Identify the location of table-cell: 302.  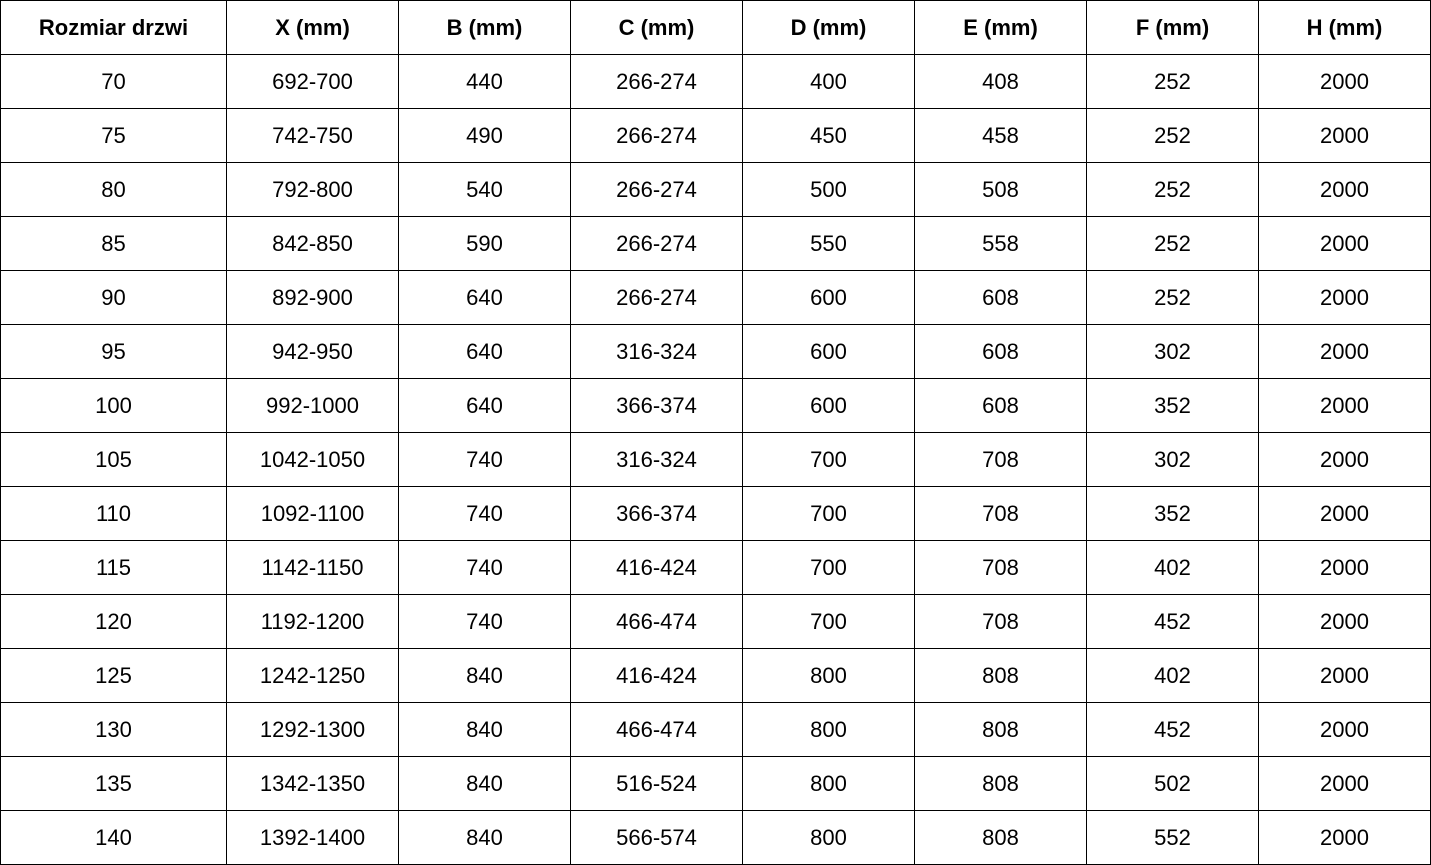
(1172, 351).